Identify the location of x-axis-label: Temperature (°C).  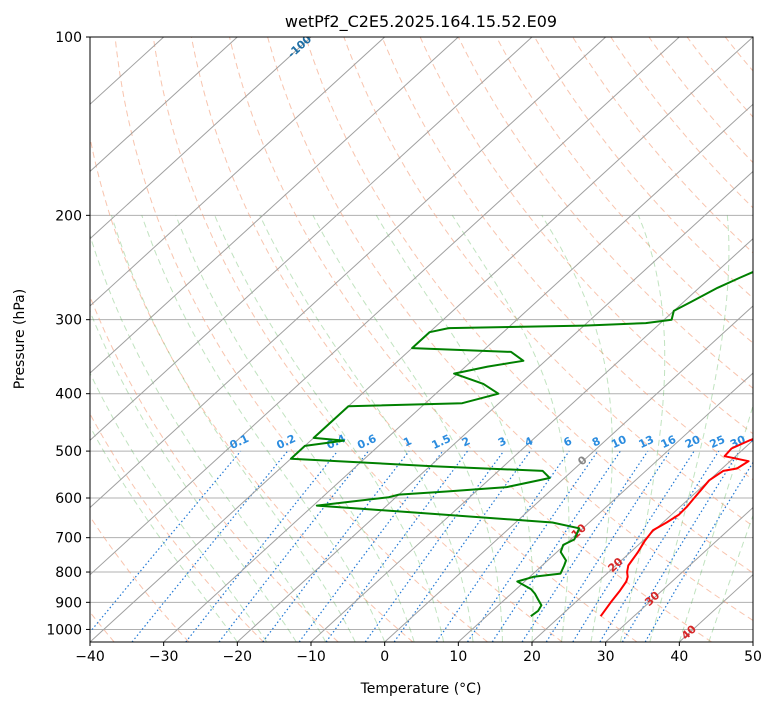
(421, 689).